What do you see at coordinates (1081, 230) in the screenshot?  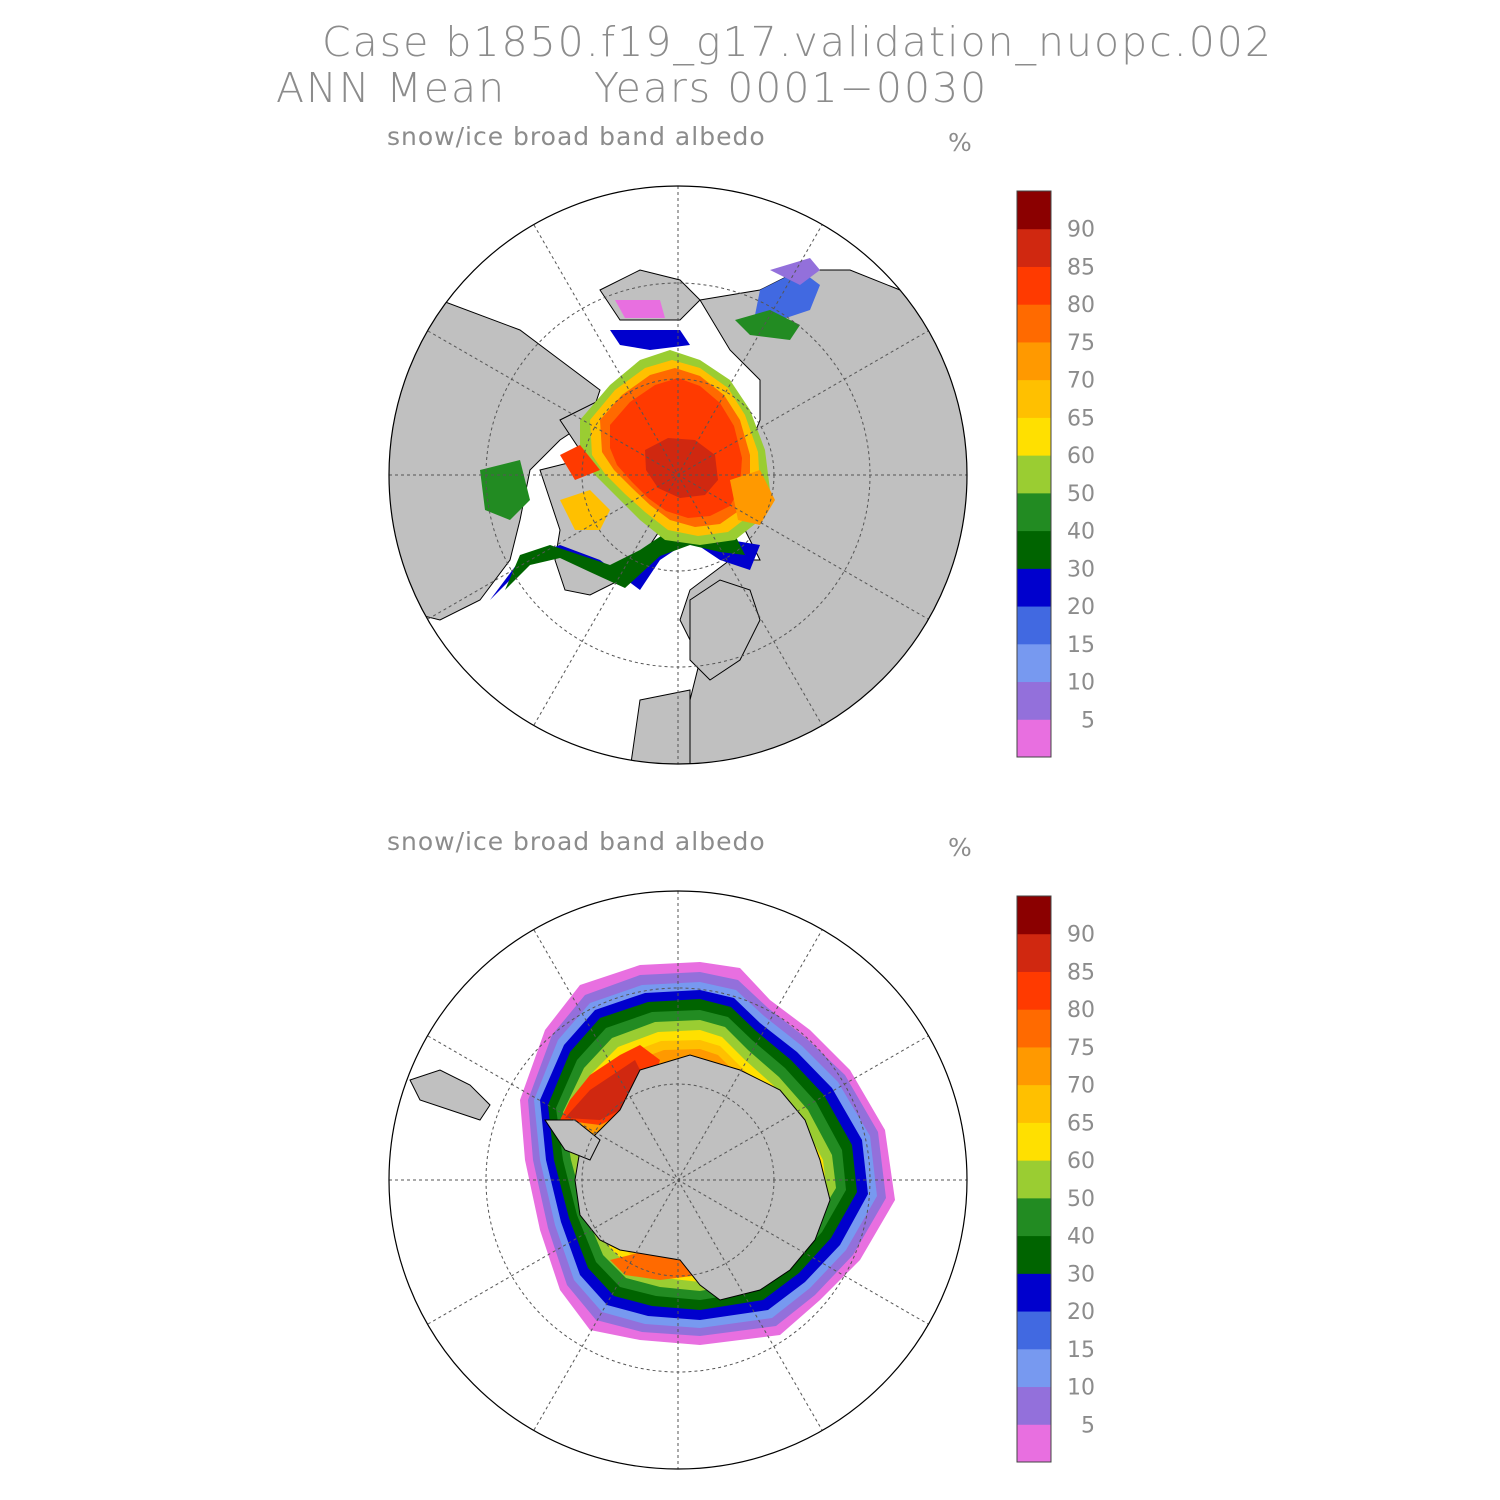 I see `north-colorbar-tick-label: 90` at bounding box center [1081, 230].